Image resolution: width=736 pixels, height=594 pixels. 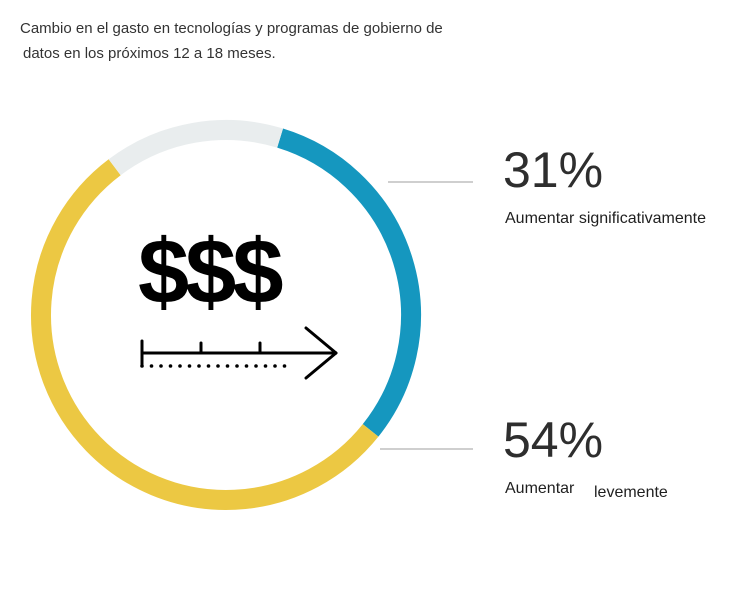 I want to click on dollar-signs-icon: $$$, so click(x=210, y=272).